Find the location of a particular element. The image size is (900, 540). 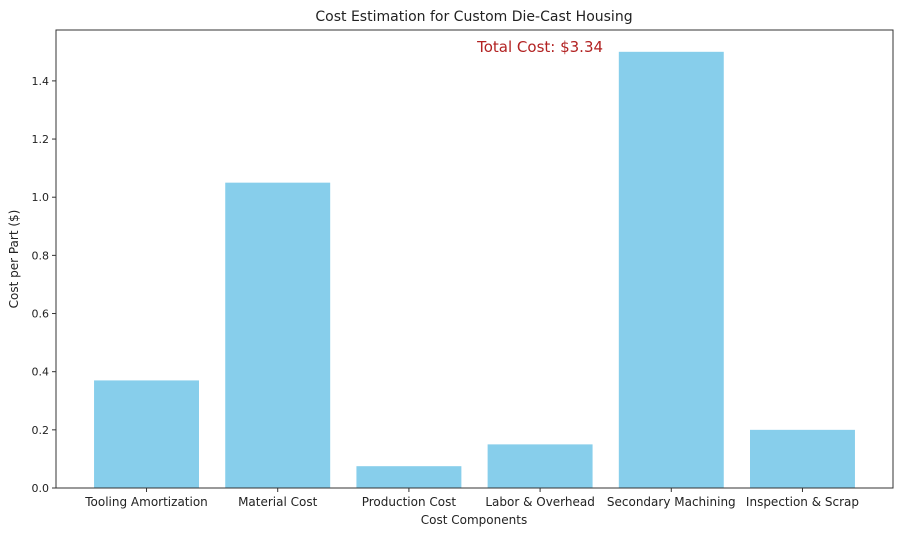

y-tick-label: 1.4 is located at coordinates (41, 81).